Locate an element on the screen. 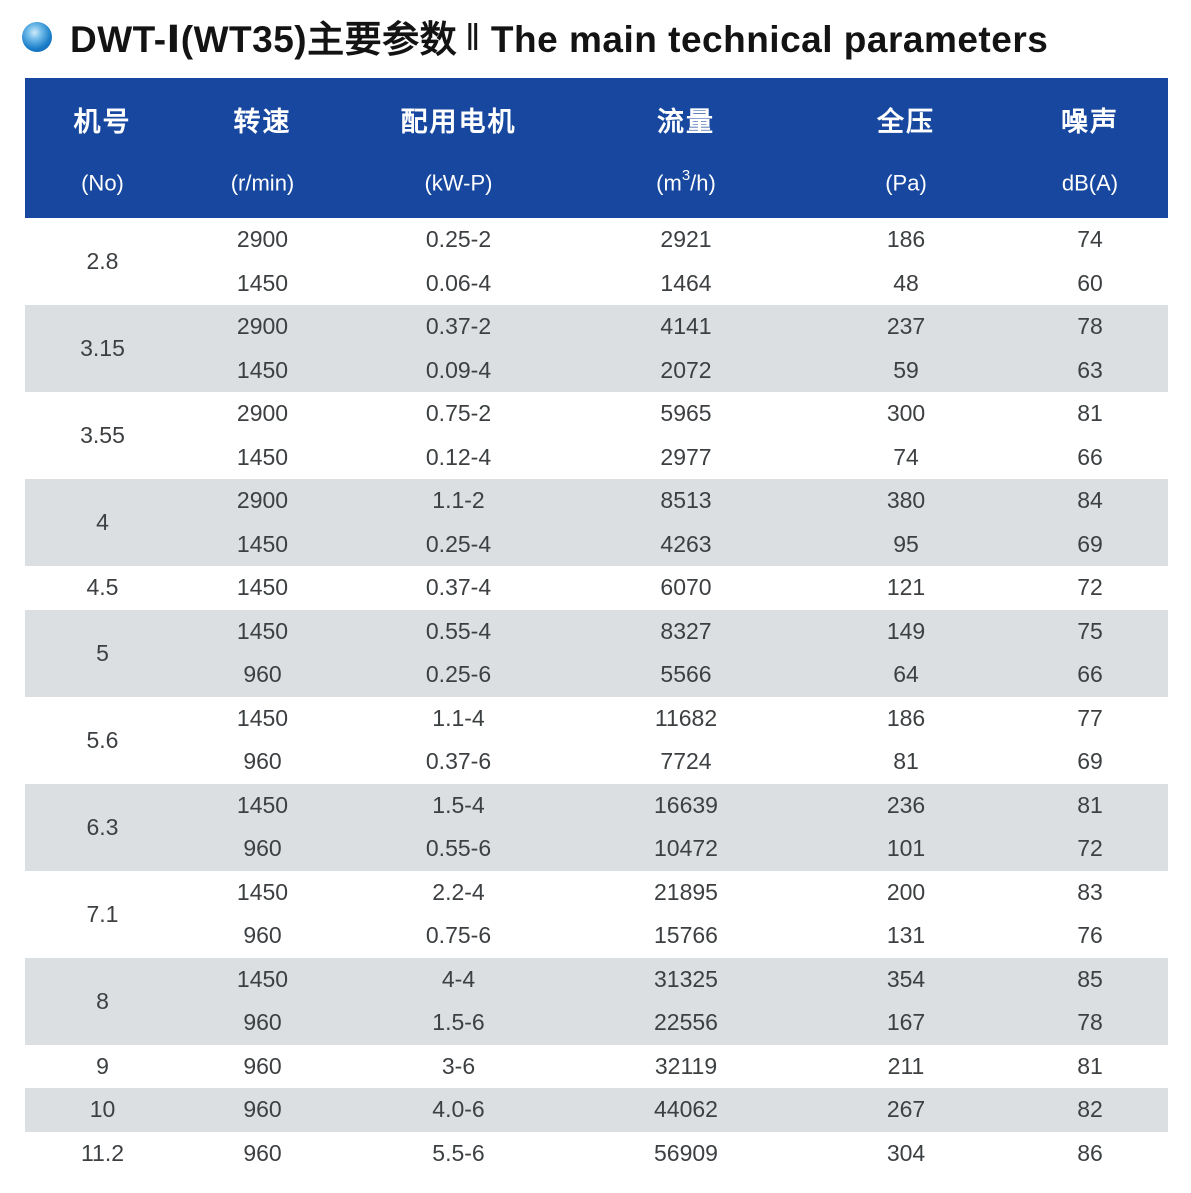 The height and width of the screenshot is (1193, 1191). value-cell: 6070 is located at coordinates (686, 587).